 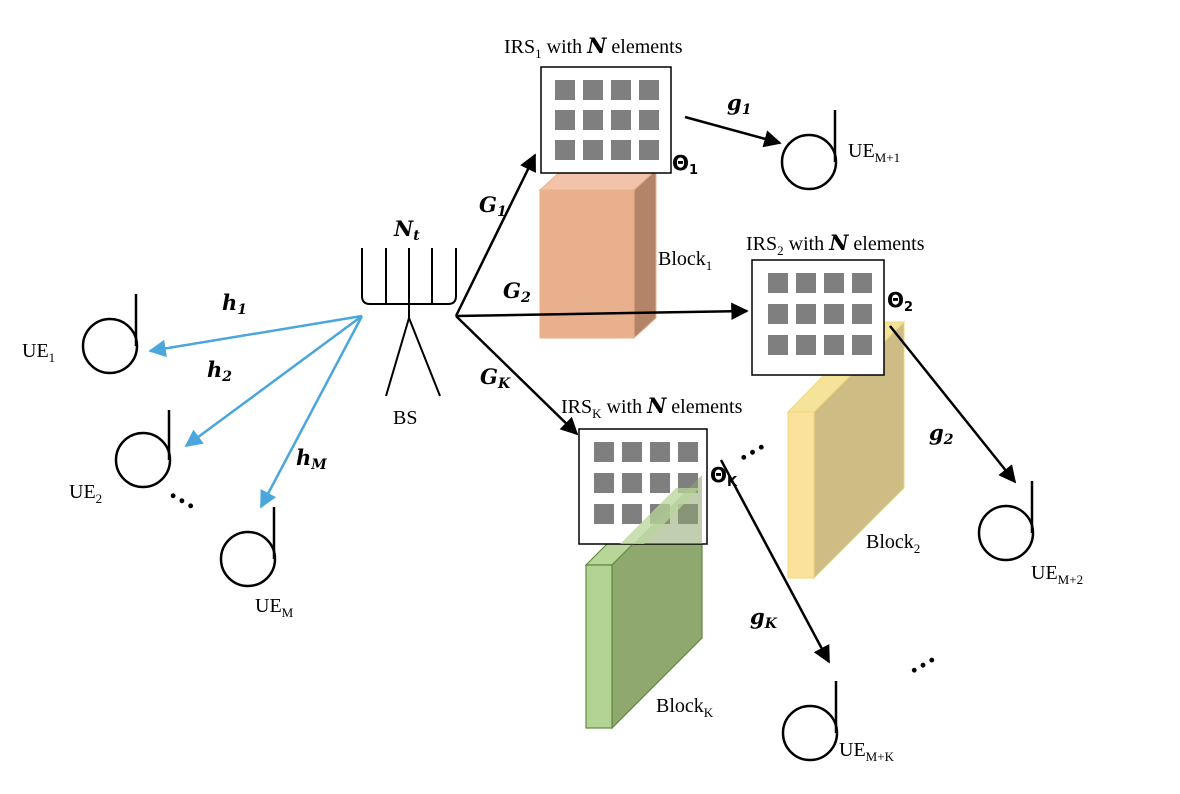 What do you see at coordinates (406, 230) in the screenshot?
I see `antenna-count-label: Nt` at bounding box center [406, 230].